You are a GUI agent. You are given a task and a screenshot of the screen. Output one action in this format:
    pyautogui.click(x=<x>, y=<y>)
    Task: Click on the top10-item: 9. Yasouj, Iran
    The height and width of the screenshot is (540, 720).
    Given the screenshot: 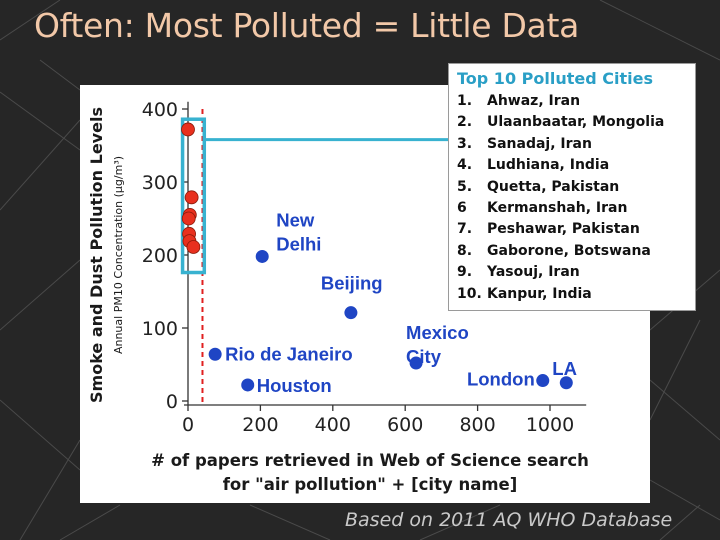 What is the action you would take?
    pyautogui.click(x=576, y=272)
    